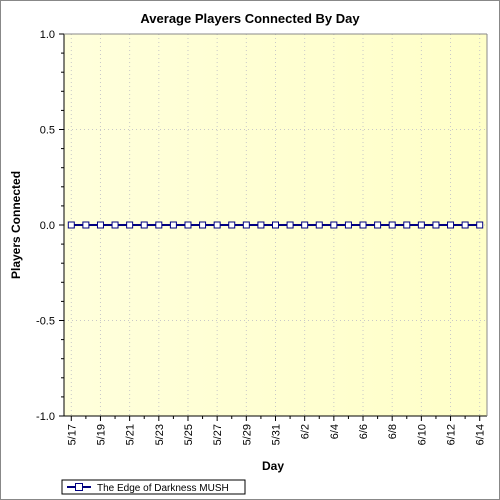  What do you see at coordinates (247, 434) in the screenshot?
I see `x-tick-label: 5/29` at bounding box center [247, 434].